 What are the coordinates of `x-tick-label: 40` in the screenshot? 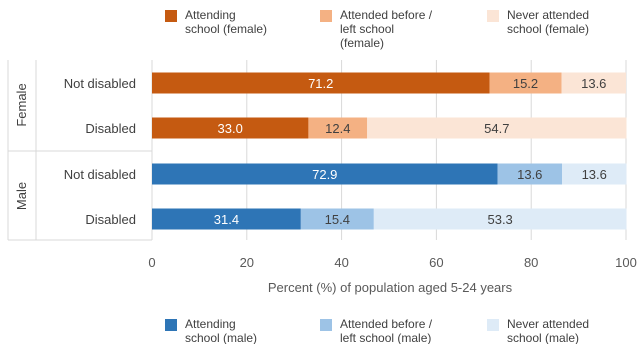 It's located at (341, 262).